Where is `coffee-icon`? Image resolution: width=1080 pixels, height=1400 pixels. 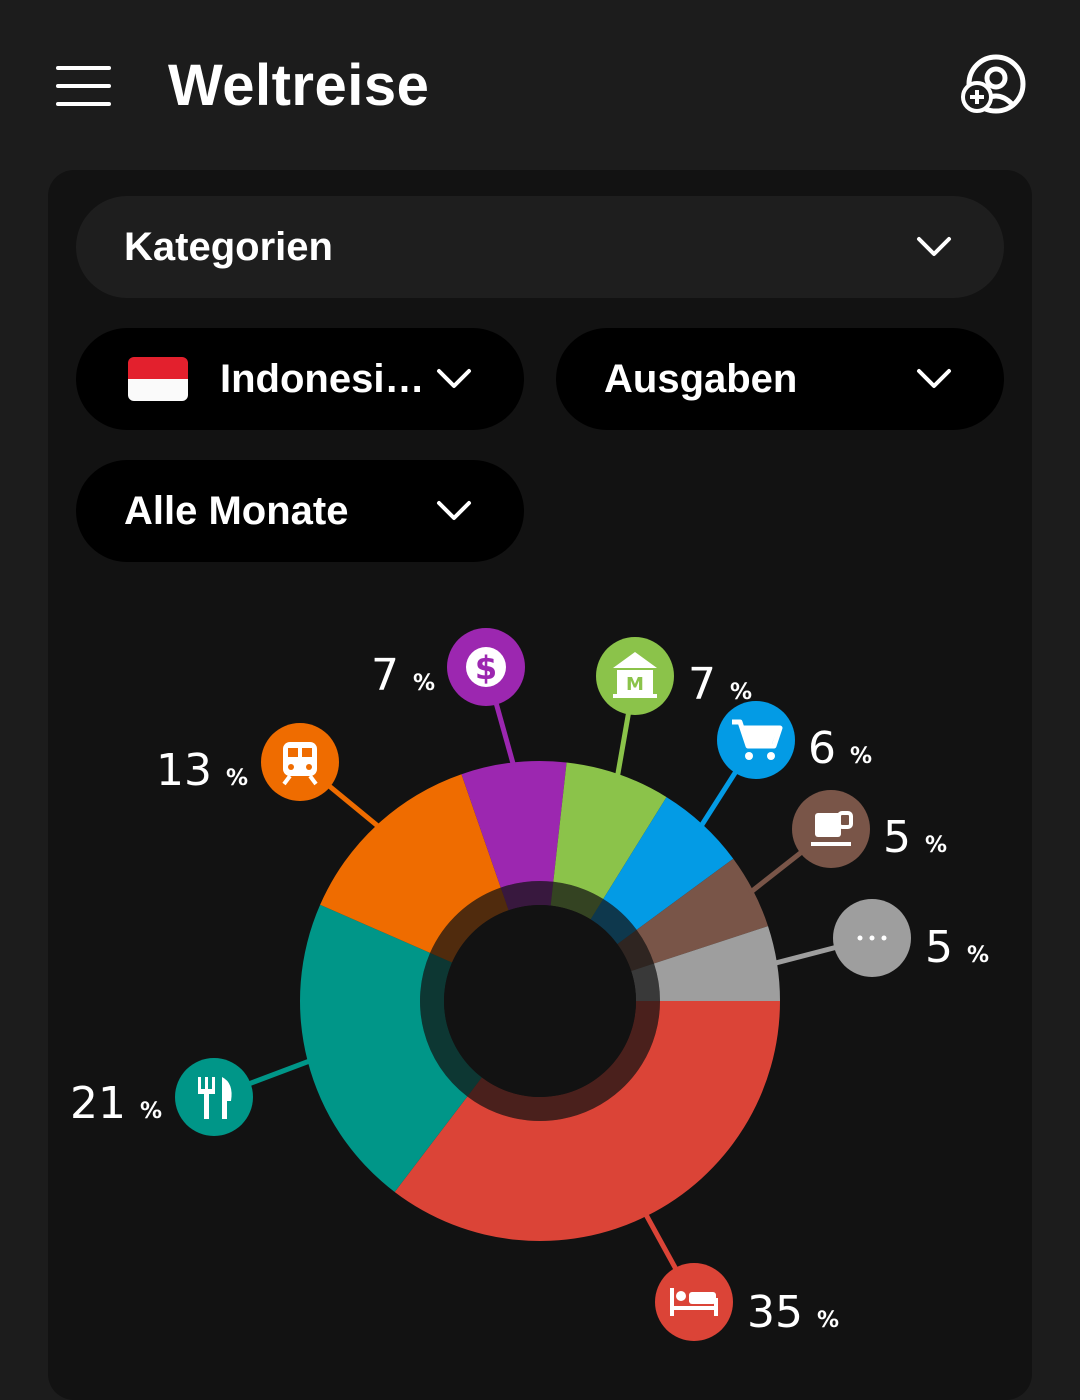
coffee-icon is located at coordinates (831, 829).